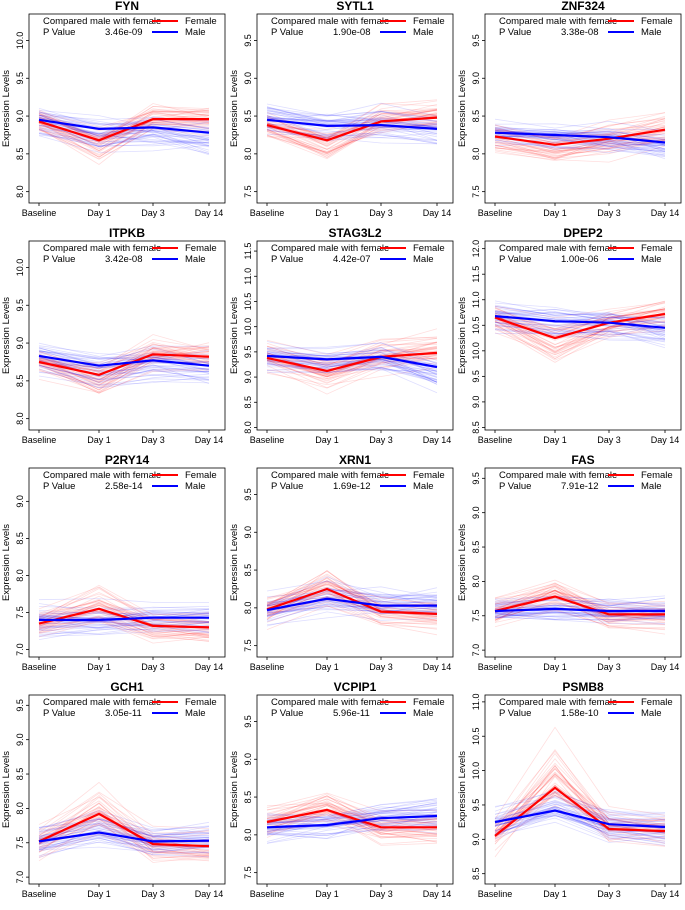 The image size is (685, 910). What do you see at coordinates (20, 41) in the screenshot?
I see `y-tick-label: 10.0` at bounding box center [20, 41].